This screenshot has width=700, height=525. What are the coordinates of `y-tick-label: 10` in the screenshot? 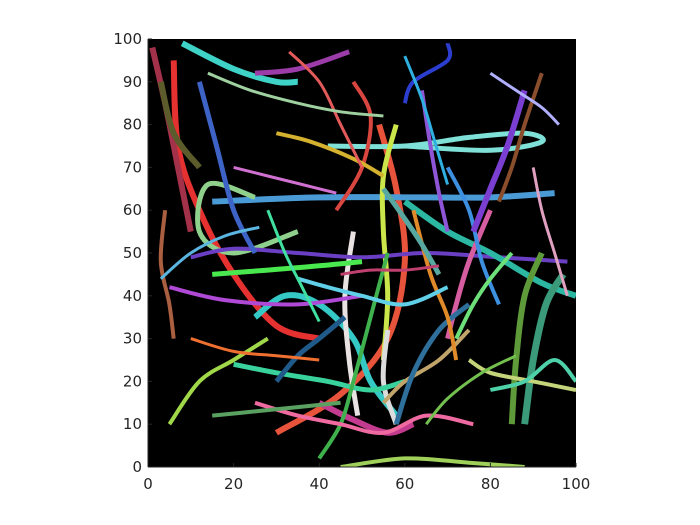 It's located at (132, 424).